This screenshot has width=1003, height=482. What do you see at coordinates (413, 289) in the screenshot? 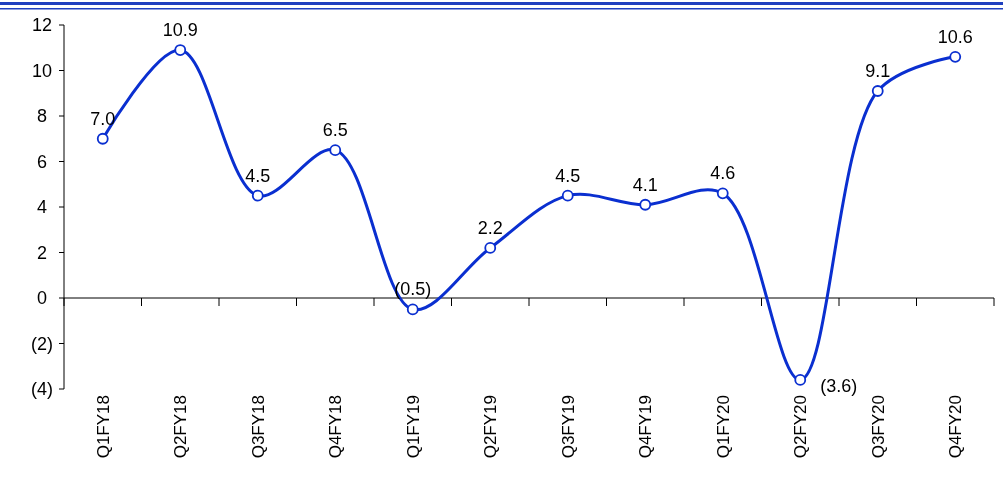
I see `data-label: (0.5)` at bounding box center [413, 289].